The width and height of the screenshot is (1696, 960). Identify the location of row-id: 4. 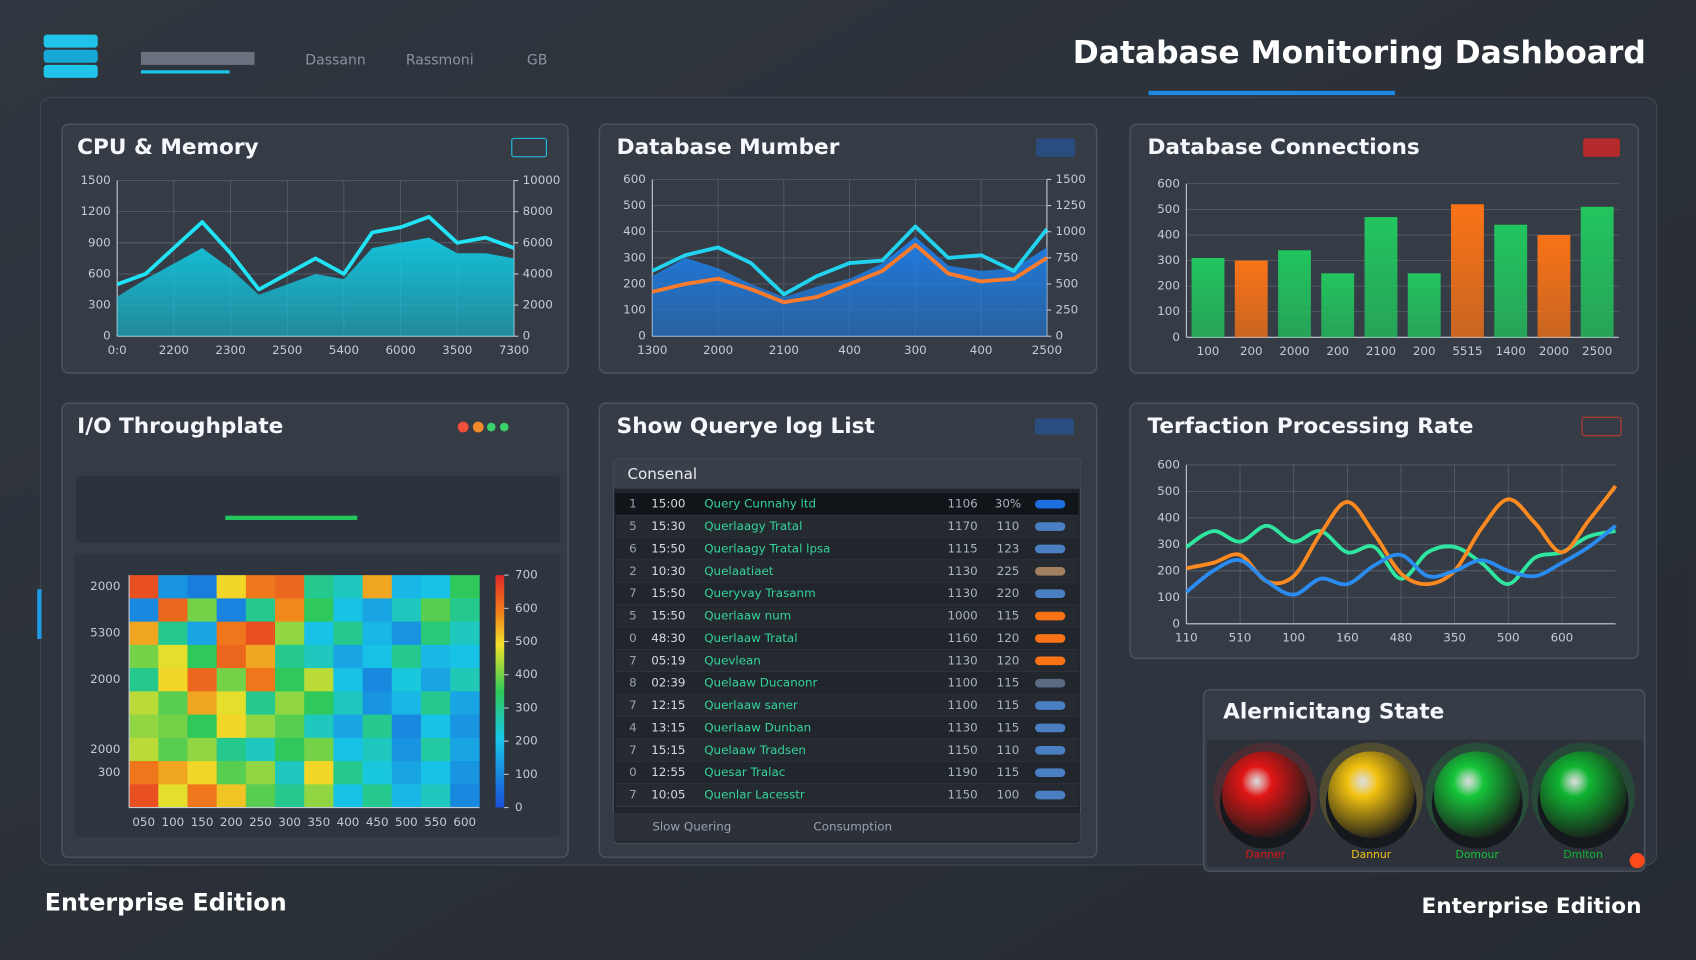
(633, 727).